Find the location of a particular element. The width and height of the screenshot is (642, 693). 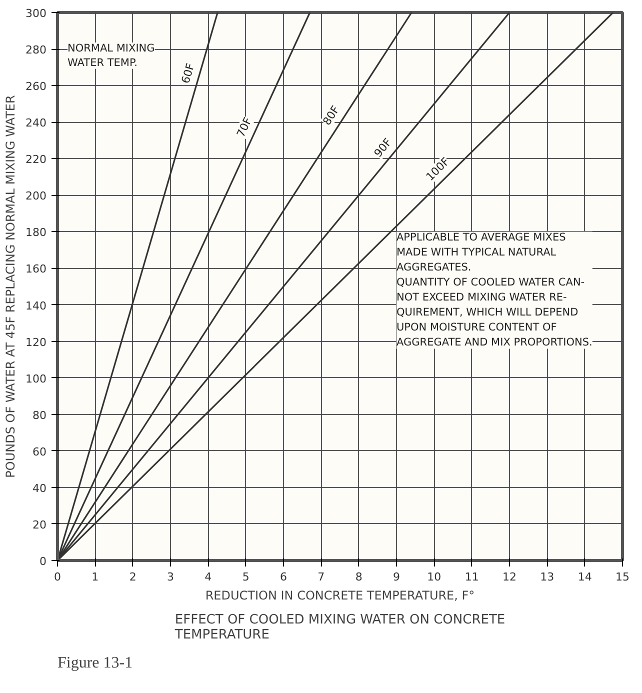

x-tick-label: 0 is located at coordinates (57, 577).